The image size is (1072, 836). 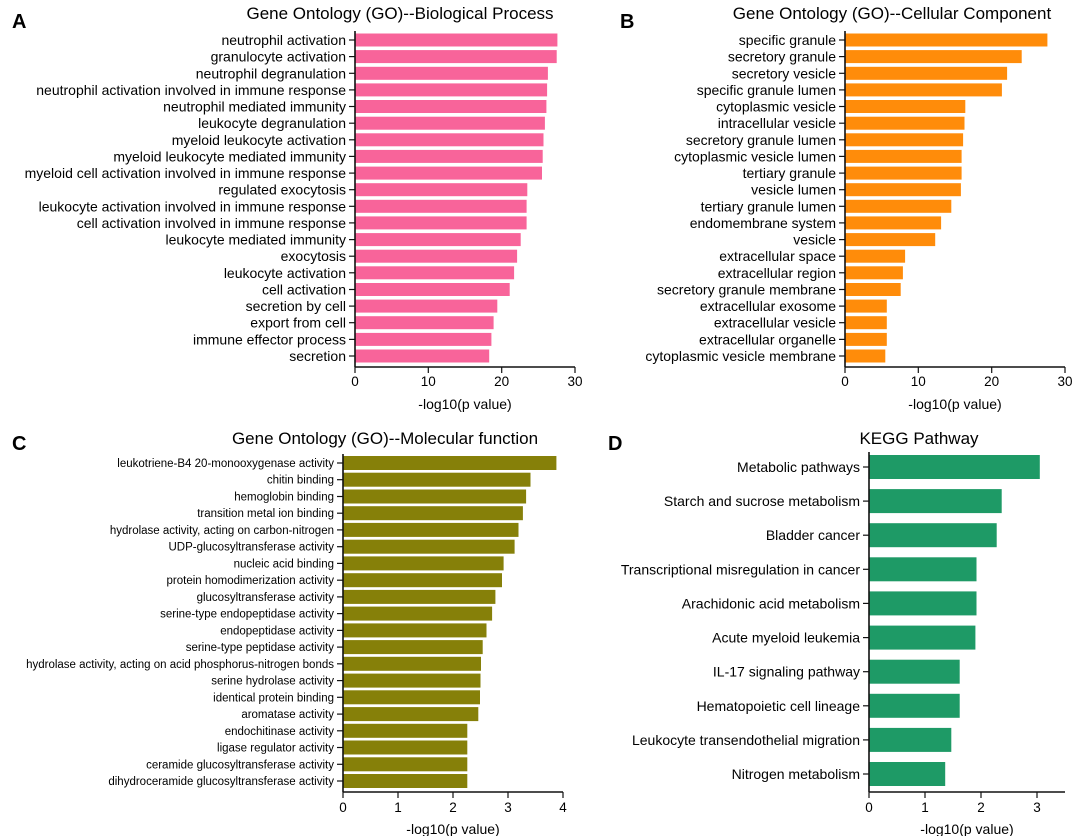 What do you see at coordinates (767, 339) in the screenshot?
I see `category-label-b: extracellular organelle` at bounding box center [767, 339].